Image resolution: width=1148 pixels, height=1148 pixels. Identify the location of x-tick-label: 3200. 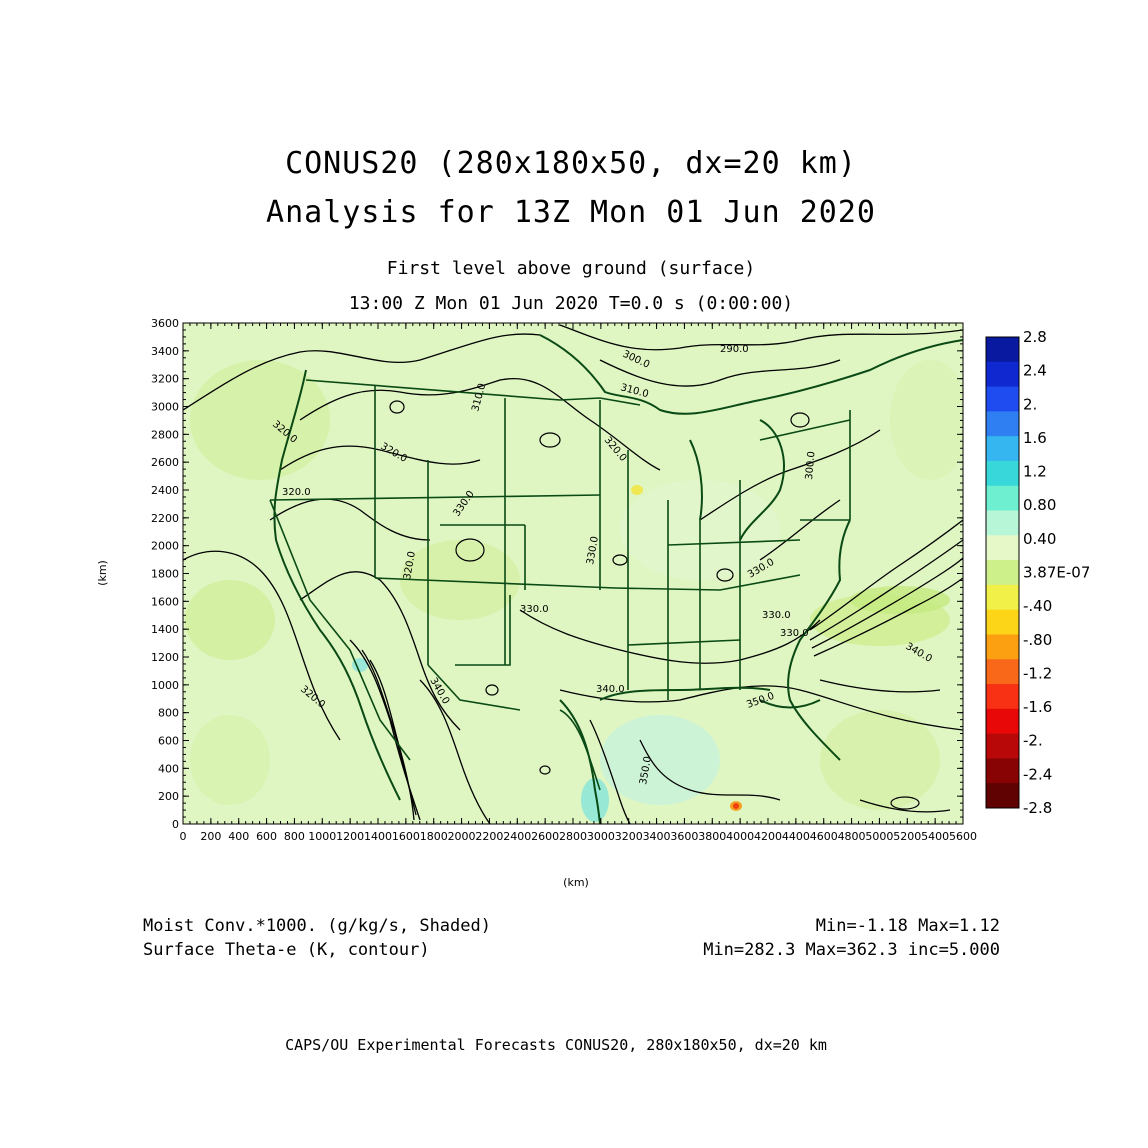
(629, 836).